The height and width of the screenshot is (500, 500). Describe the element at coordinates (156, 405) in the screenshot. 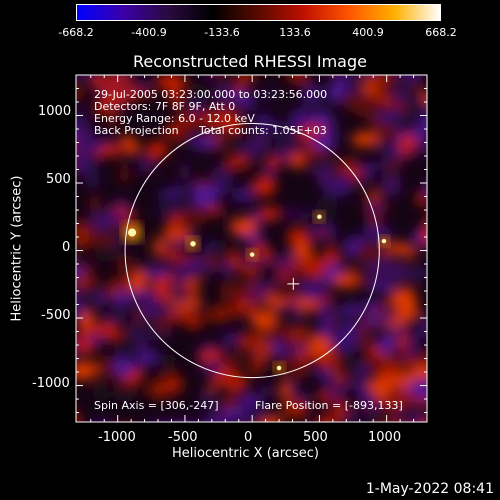

I see `spin-axis-text: Spin Axis = [306,-247]` at that location.